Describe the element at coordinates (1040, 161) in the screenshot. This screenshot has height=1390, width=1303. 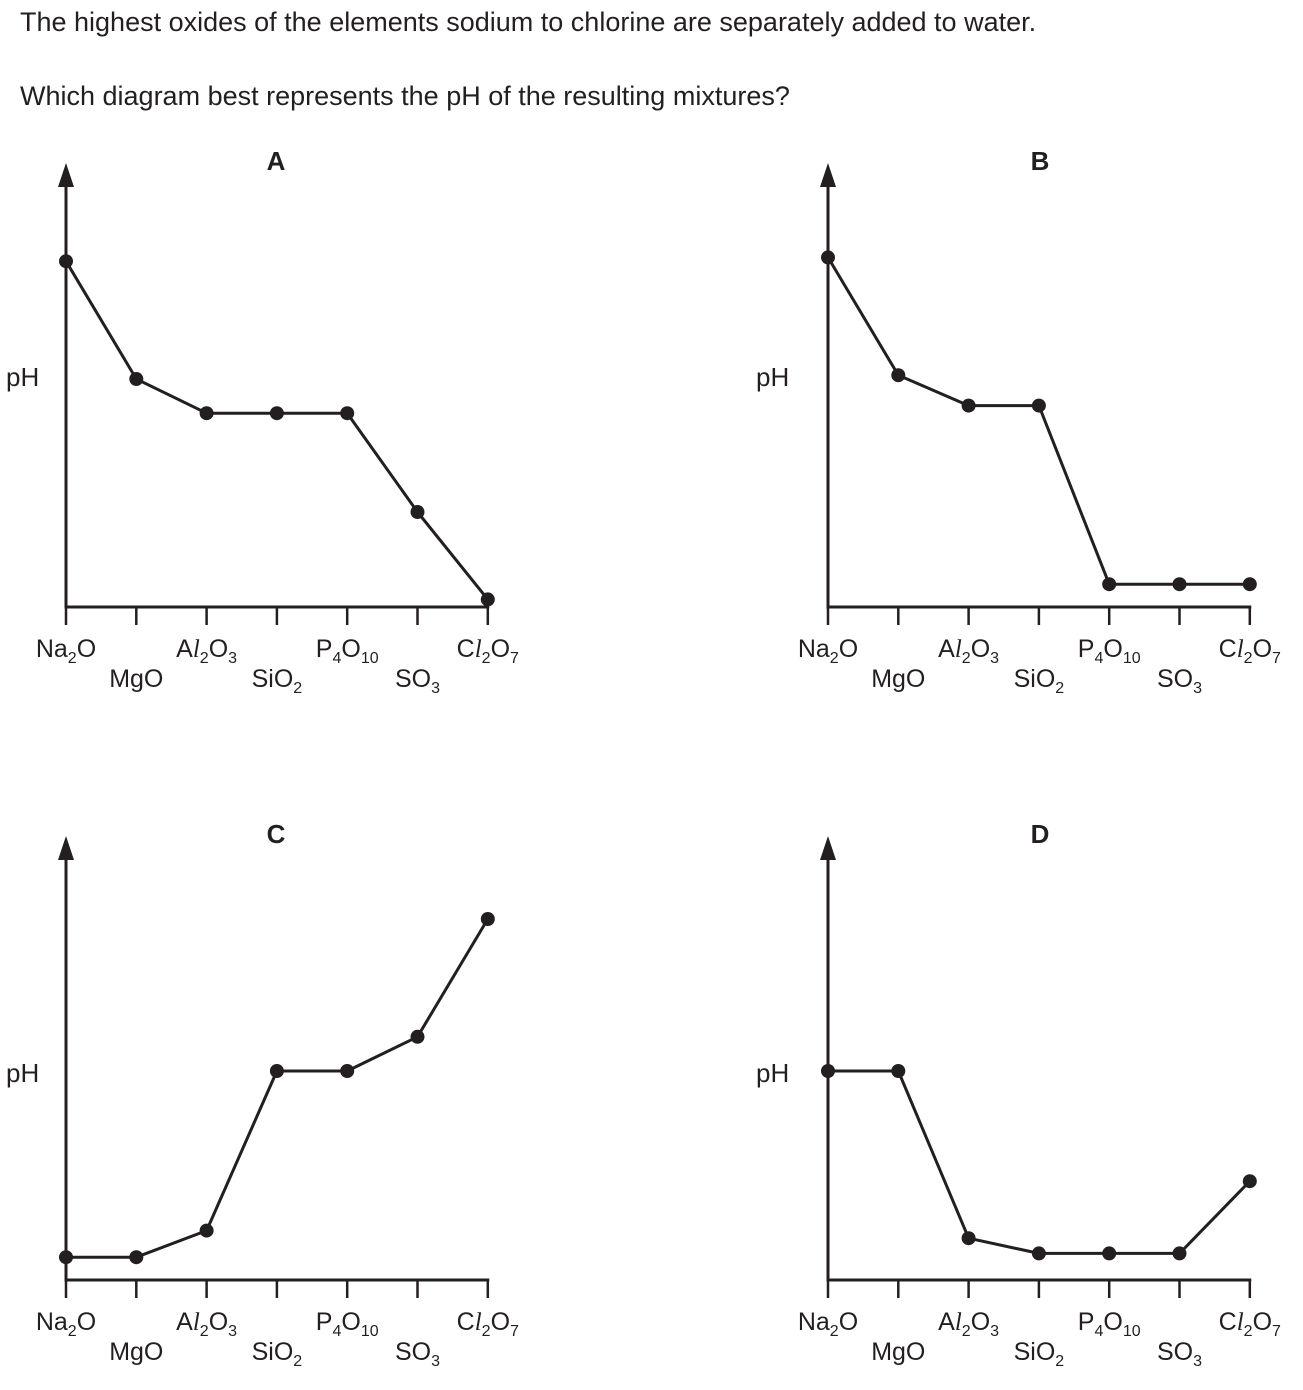
I see `chart-title: B` at that location.